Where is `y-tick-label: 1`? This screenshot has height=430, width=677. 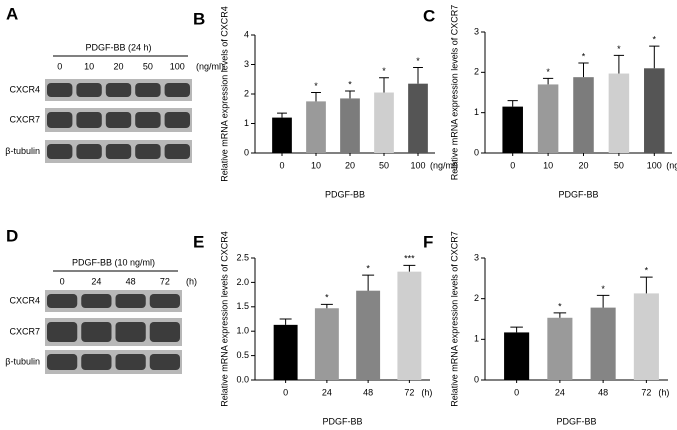
y-tick-label: 1 is located at coordinates (246, 123).